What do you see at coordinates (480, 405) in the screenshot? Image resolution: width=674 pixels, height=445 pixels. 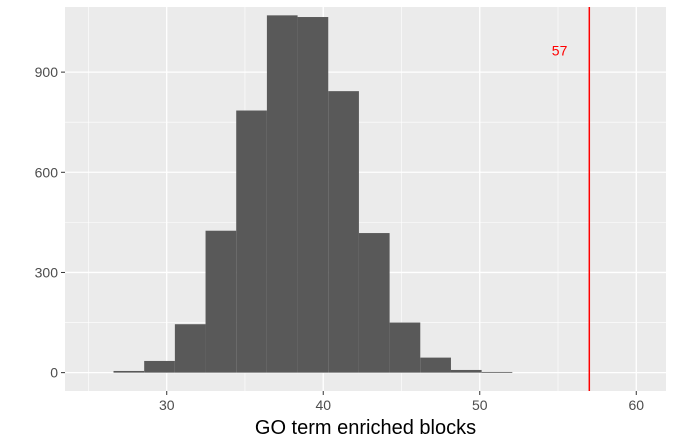 I see `x-tick-label: 50` at bounding box center [480, 405].